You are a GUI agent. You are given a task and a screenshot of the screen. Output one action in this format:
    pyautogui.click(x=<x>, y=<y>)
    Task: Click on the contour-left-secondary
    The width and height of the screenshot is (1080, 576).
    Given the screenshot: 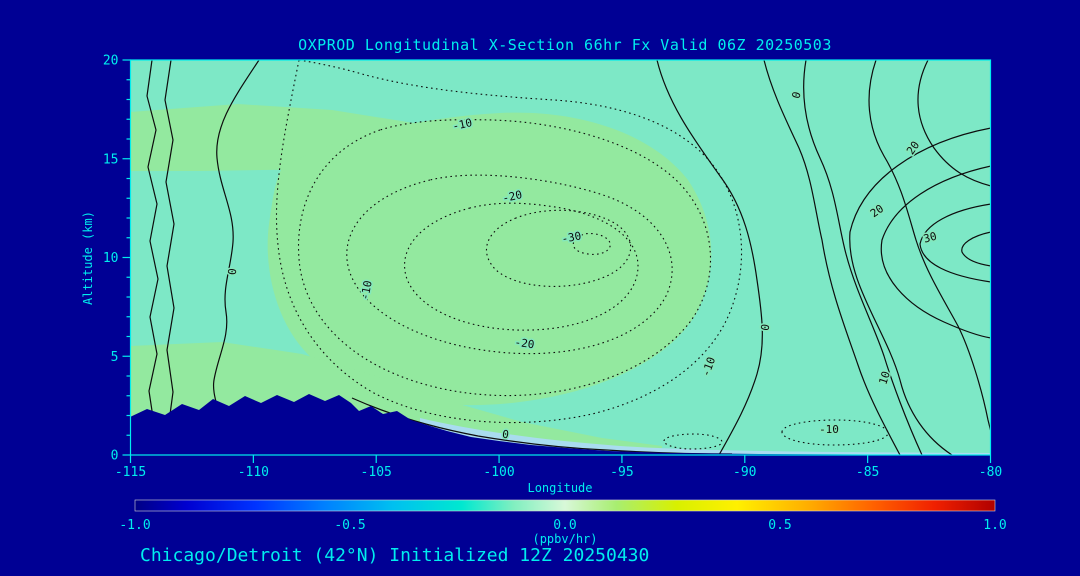 What is the action you would take?
    pyautogui.click(x=169, y=241)
    